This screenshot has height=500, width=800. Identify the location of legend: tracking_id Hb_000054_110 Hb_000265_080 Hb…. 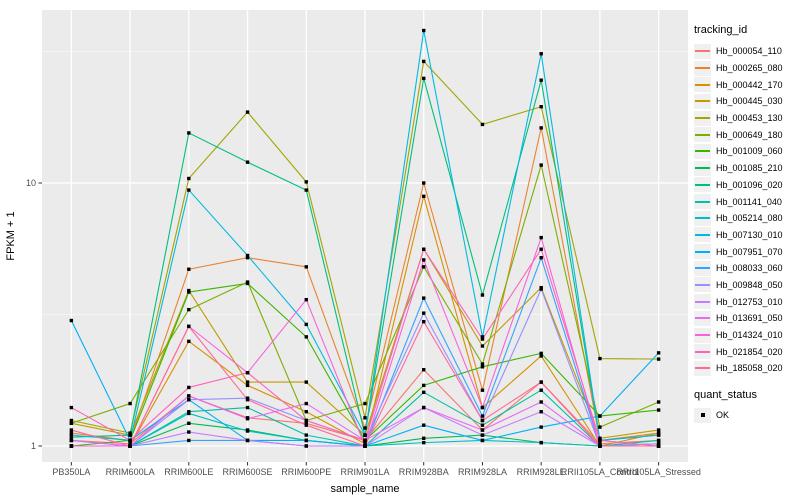
(746, 223).